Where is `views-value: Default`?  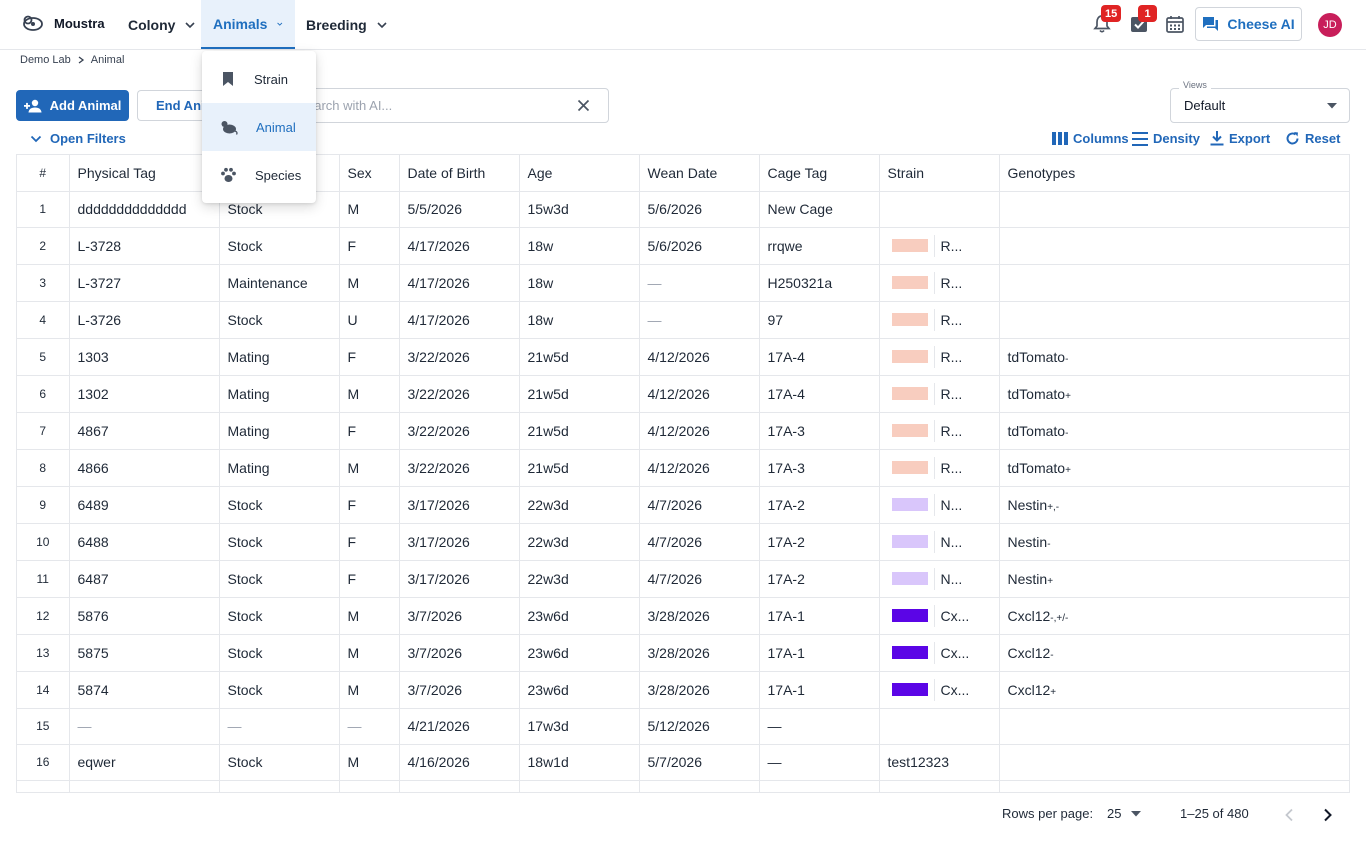
views-value: Default is located at coordinates (1205, 105).